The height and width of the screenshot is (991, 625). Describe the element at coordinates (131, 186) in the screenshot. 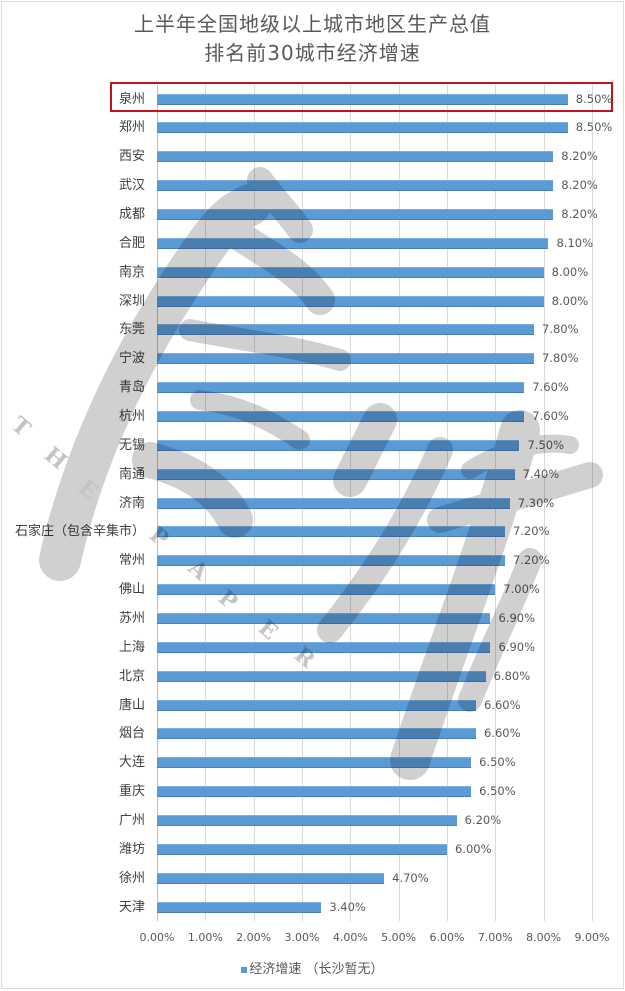

I see `category-label: 武汉` at that location.